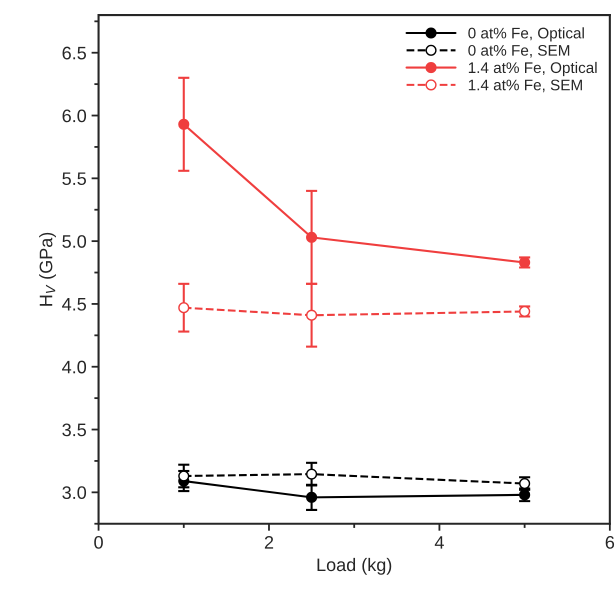 This screenshot has width=616, height=602. Describe the element at coordinates (269, 542) in the screenshot. I see `x-tick-label: 2` at that location.